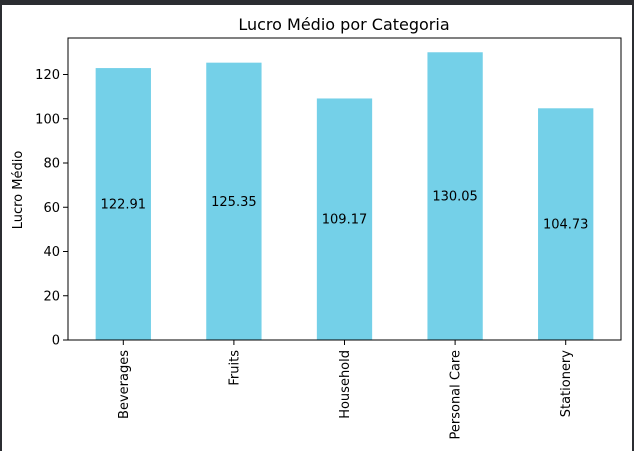 This screenshot has width=634, height=451. I want to click on y-tick-label: 60, so click(51, 208).